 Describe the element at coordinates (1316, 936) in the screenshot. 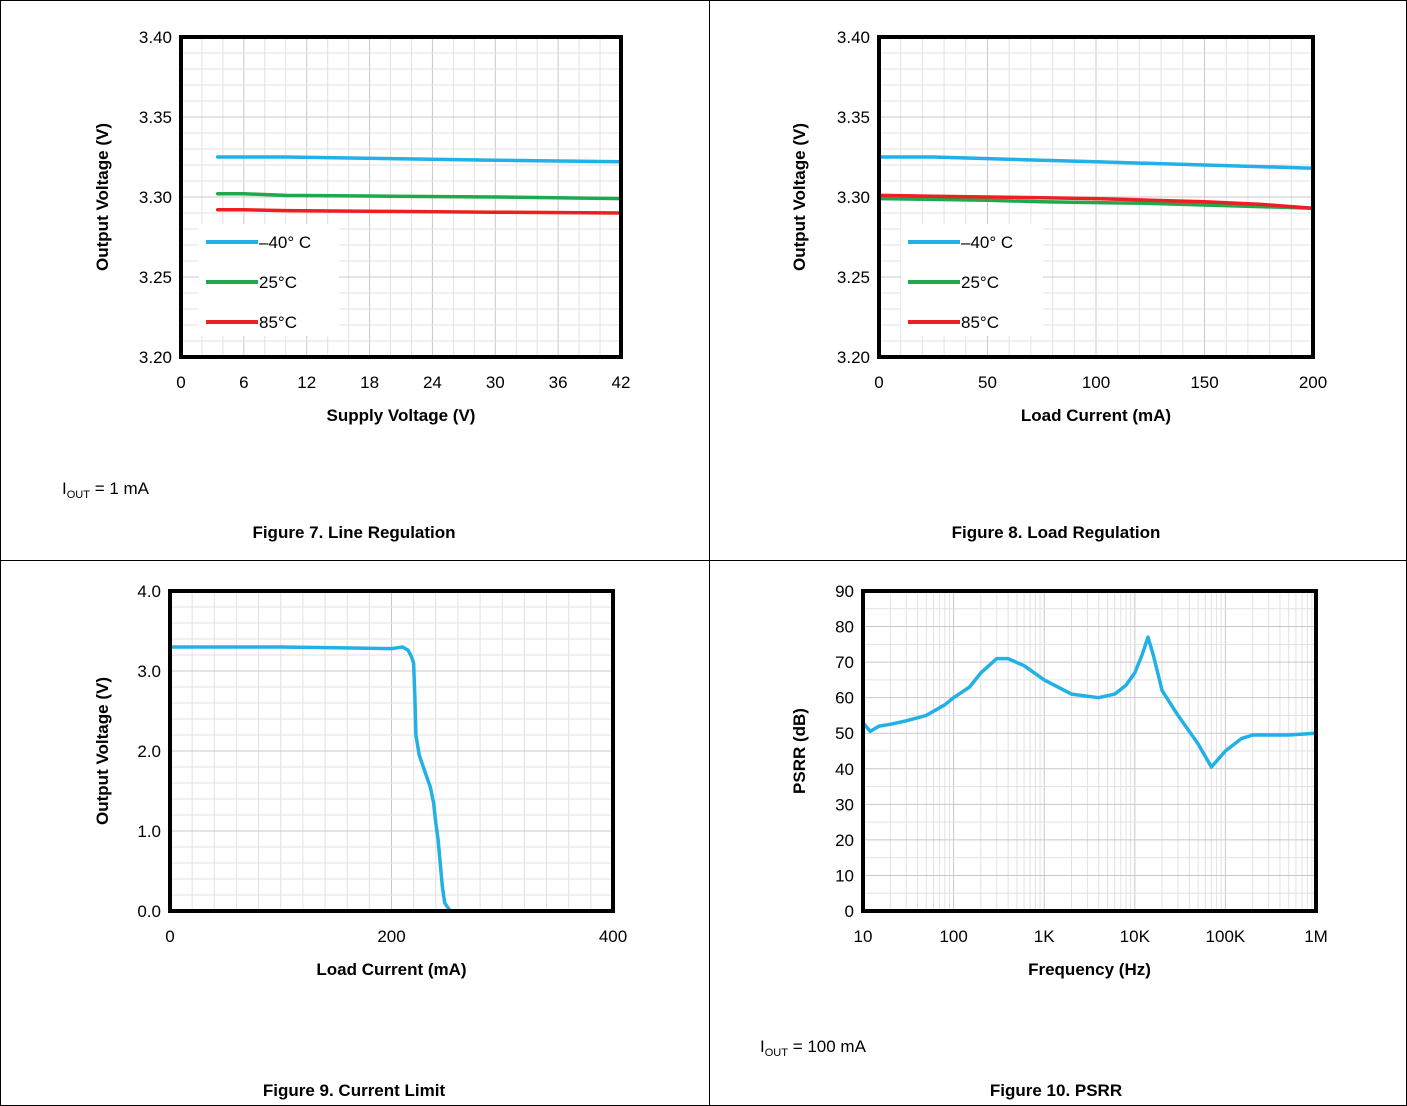

I see `x-tick-label: 1M` at that location.